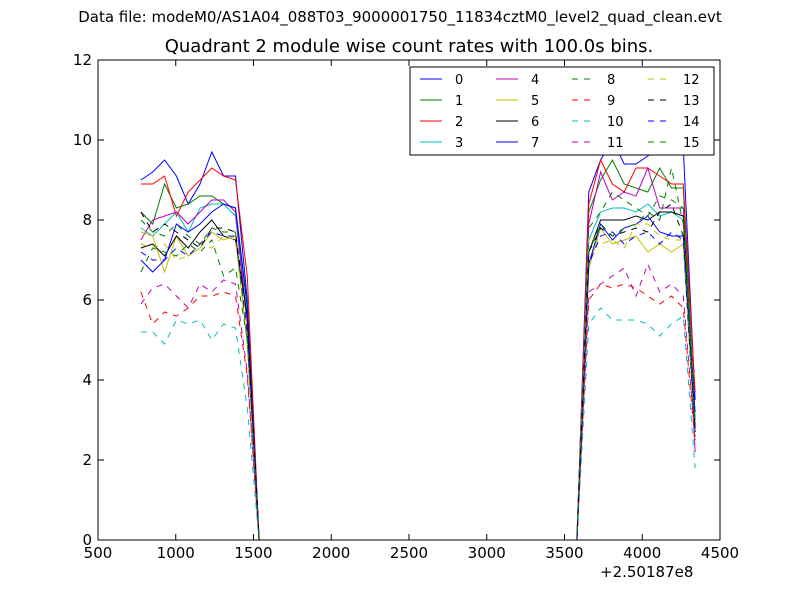  What do you see at coordinates (82, 140) in the screenshot?
I see `y-tick-label: 10` at bounding box center [82, 140].